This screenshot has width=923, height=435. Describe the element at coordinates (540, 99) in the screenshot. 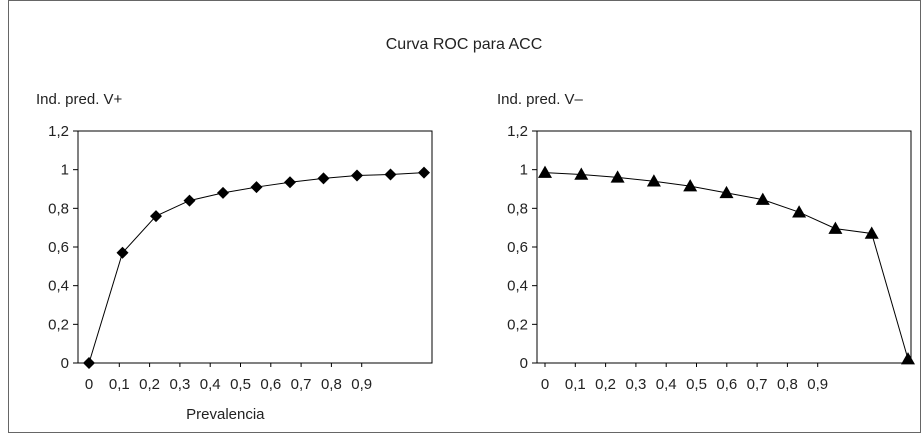

I see `y-axis-label: Ind. pred. V–` at that location.